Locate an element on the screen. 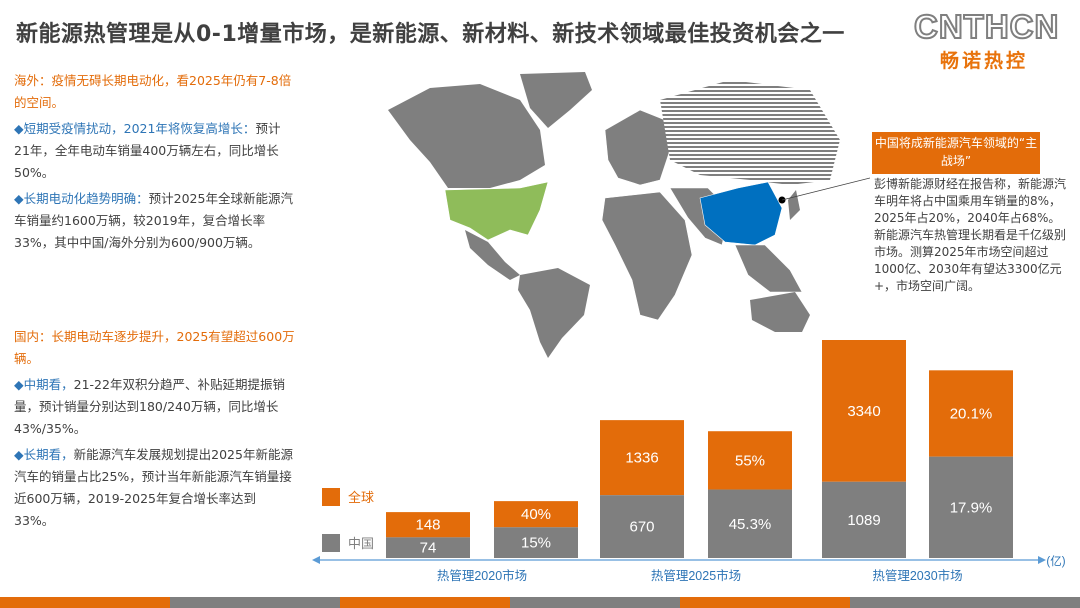 This screenshot has height=608, width=1080. category-label: 热管理2030市场 is located at coordinates (917, 575).